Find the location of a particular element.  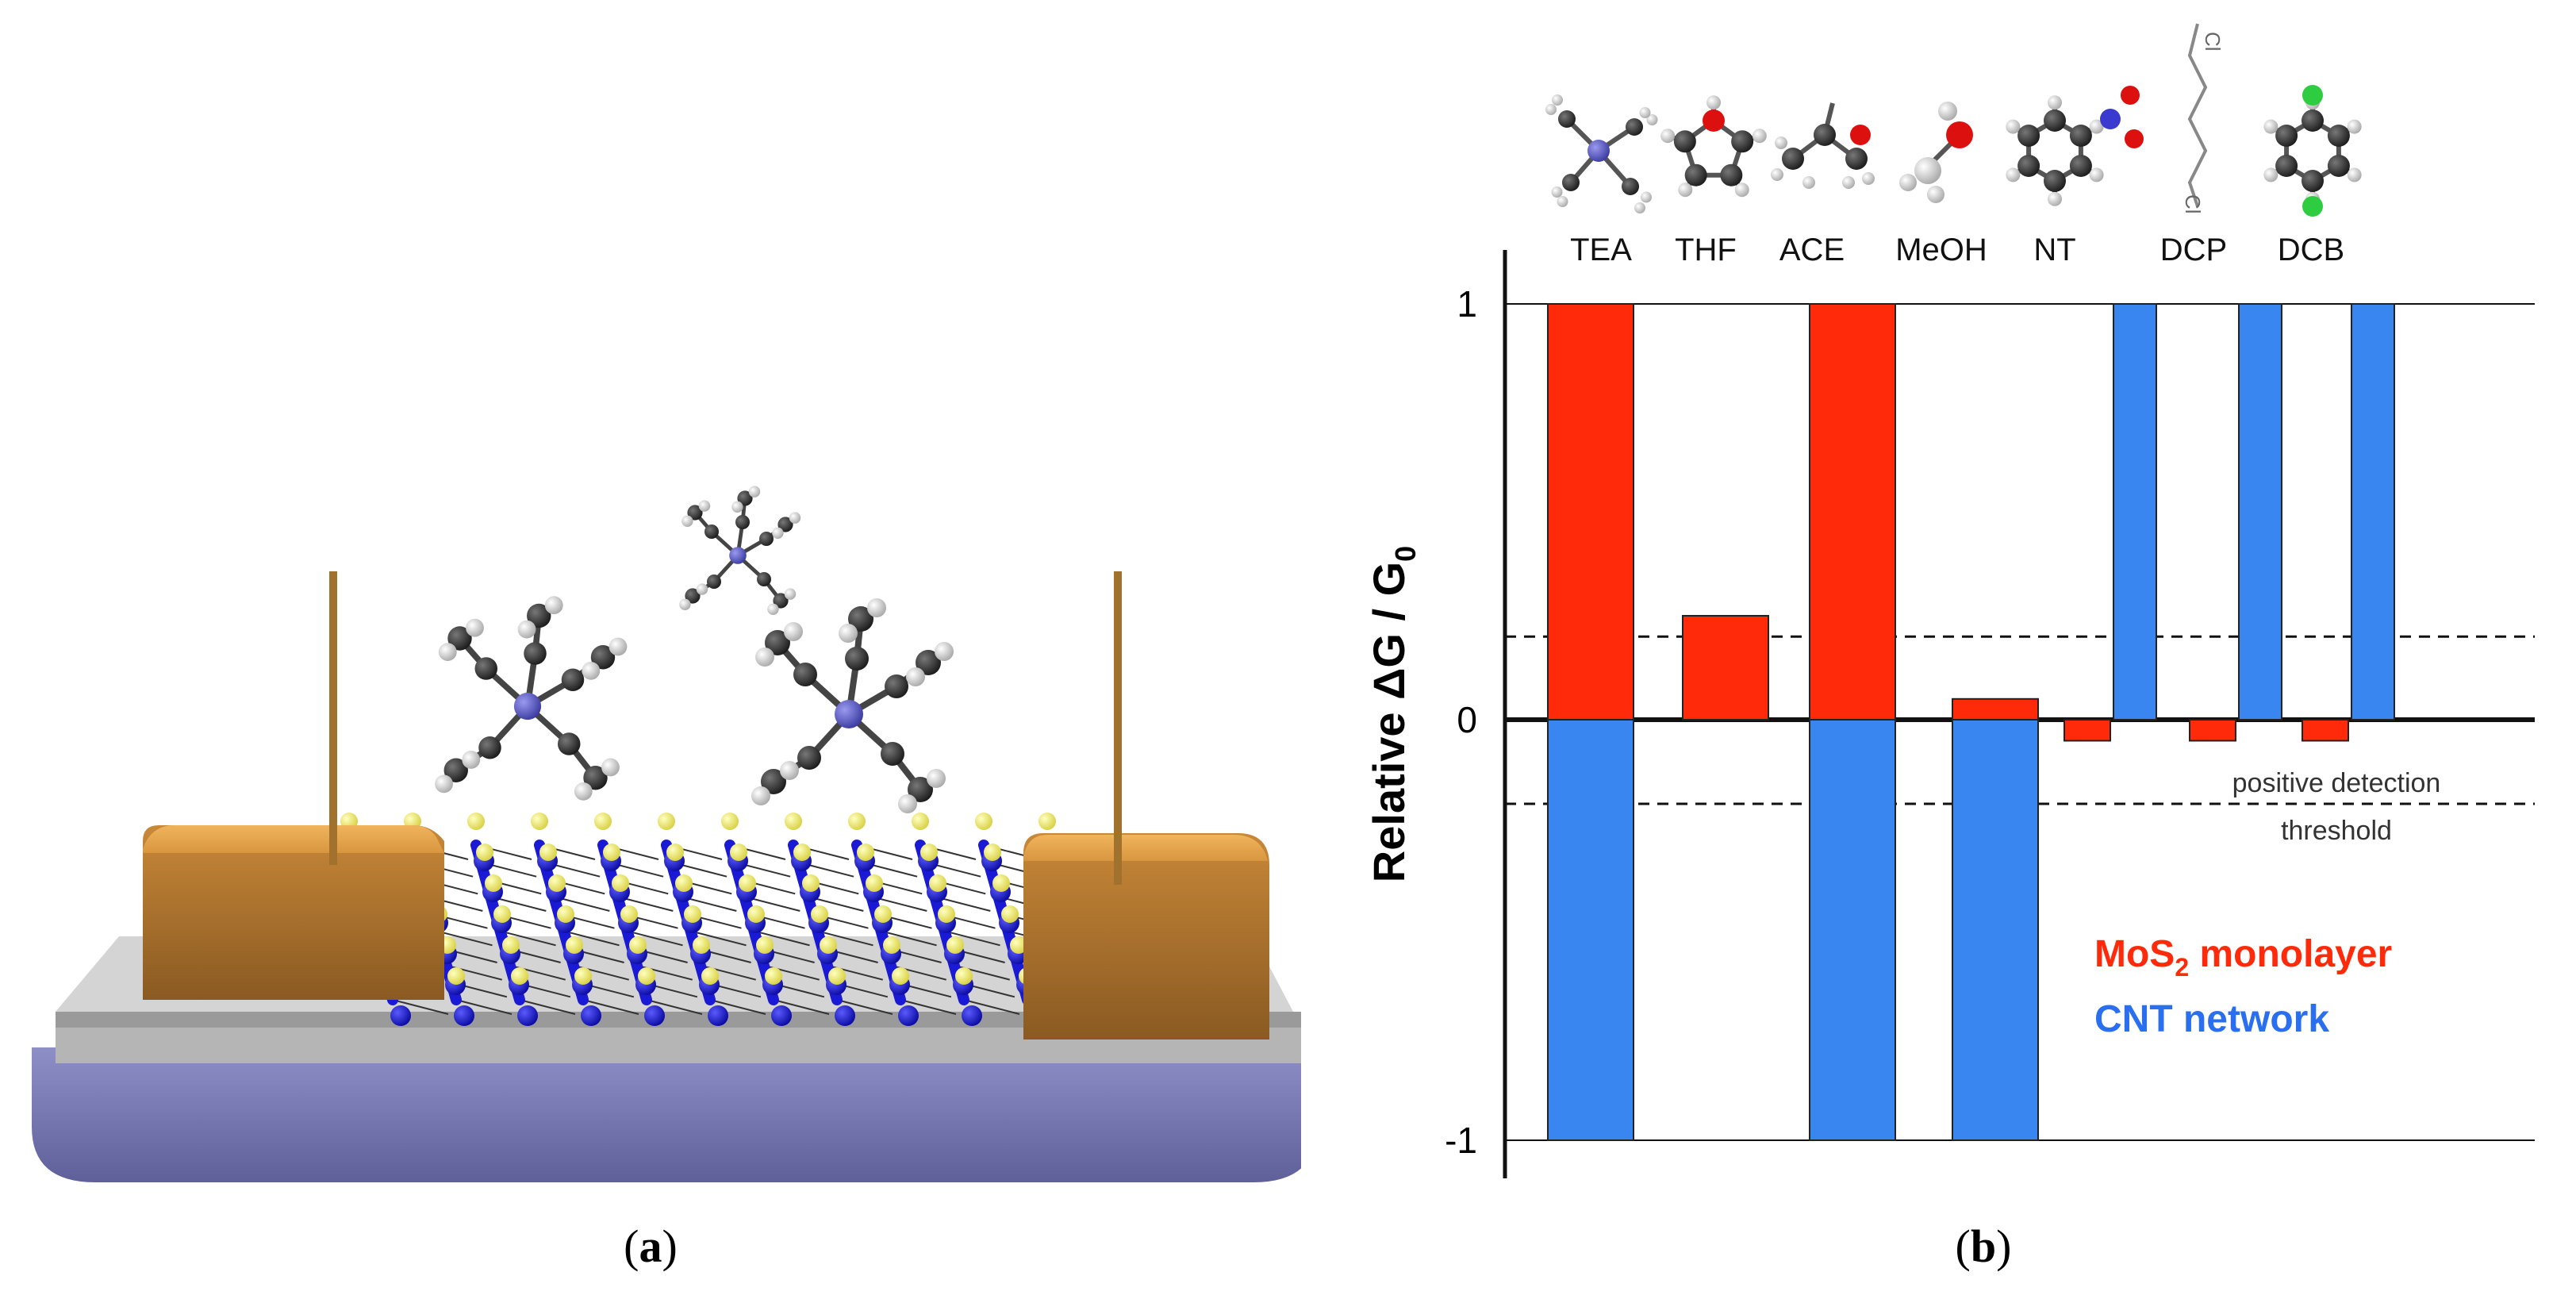

bar-mos2-tea is located at coordinates (1590, 512).